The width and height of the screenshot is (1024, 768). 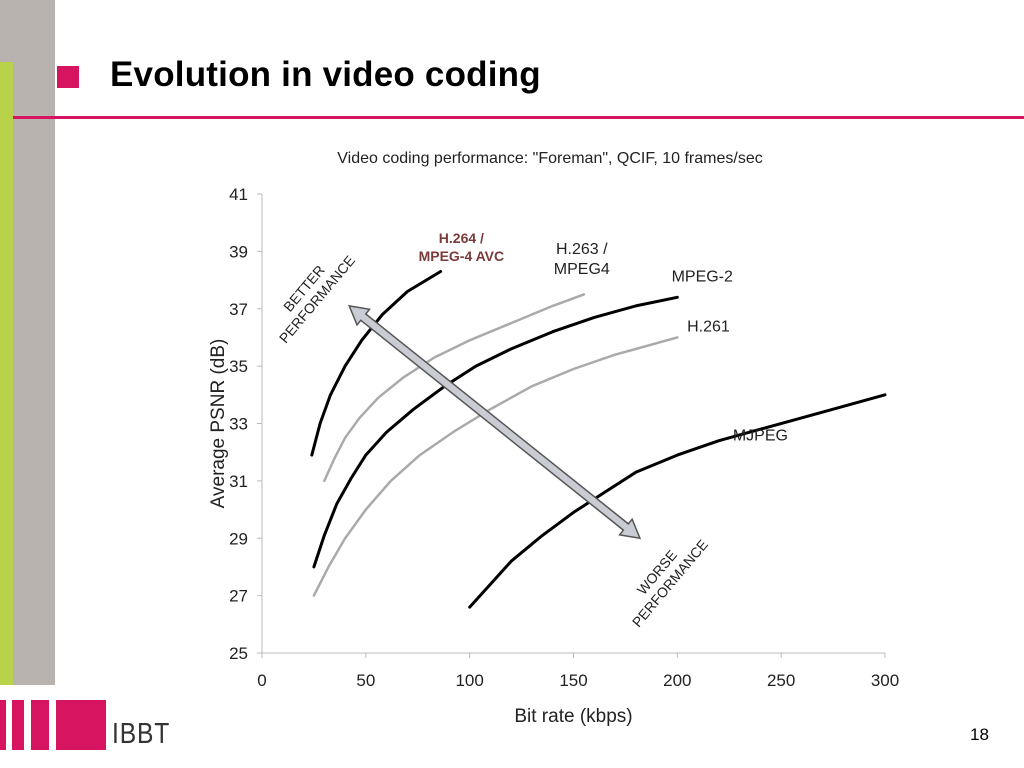 What do you see at coordinates (781, 680) in the screenshot?
I see `x-tick-label: 250` at bounding box center [781, 680].